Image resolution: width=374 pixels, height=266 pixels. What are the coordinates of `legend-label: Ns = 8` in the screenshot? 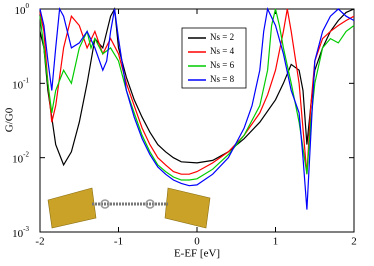 It's located at (222, 79).